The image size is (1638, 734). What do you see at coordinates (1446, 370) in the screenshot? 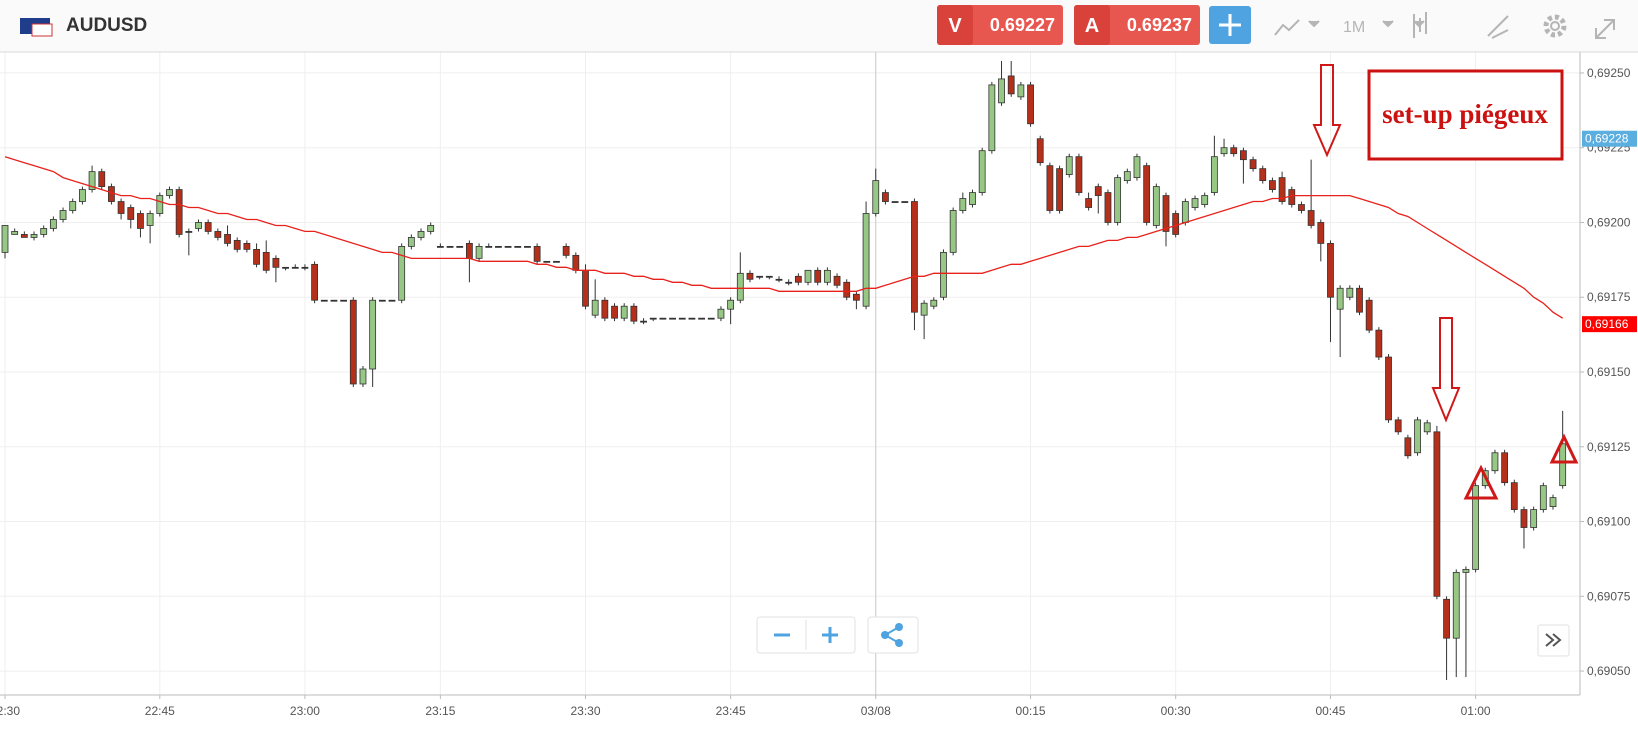
I see `arrow-down` at bounding box center [1446, 370].